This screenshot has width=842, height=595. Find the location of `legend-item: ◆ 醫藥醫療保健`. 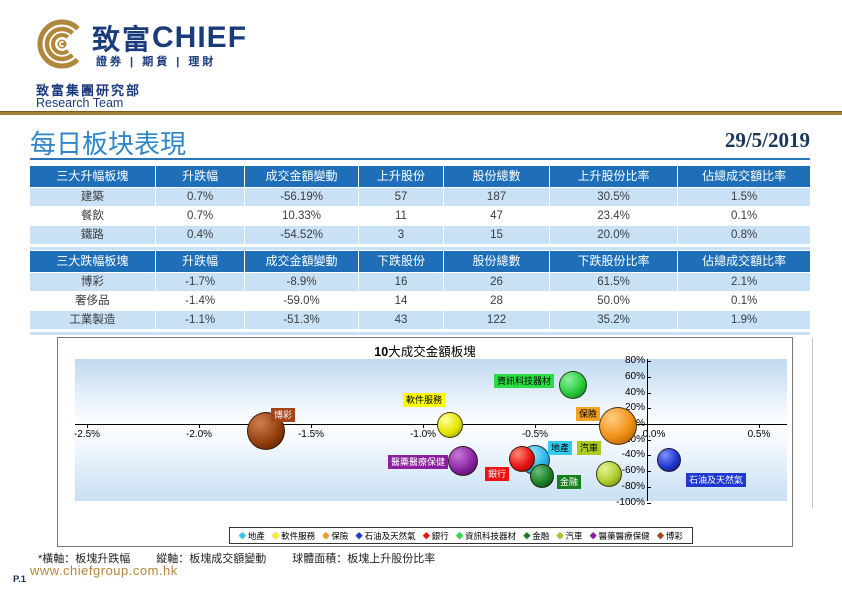

legend-item: ◆ 醫藥醫療保健 is located at coordinates (620, 536).